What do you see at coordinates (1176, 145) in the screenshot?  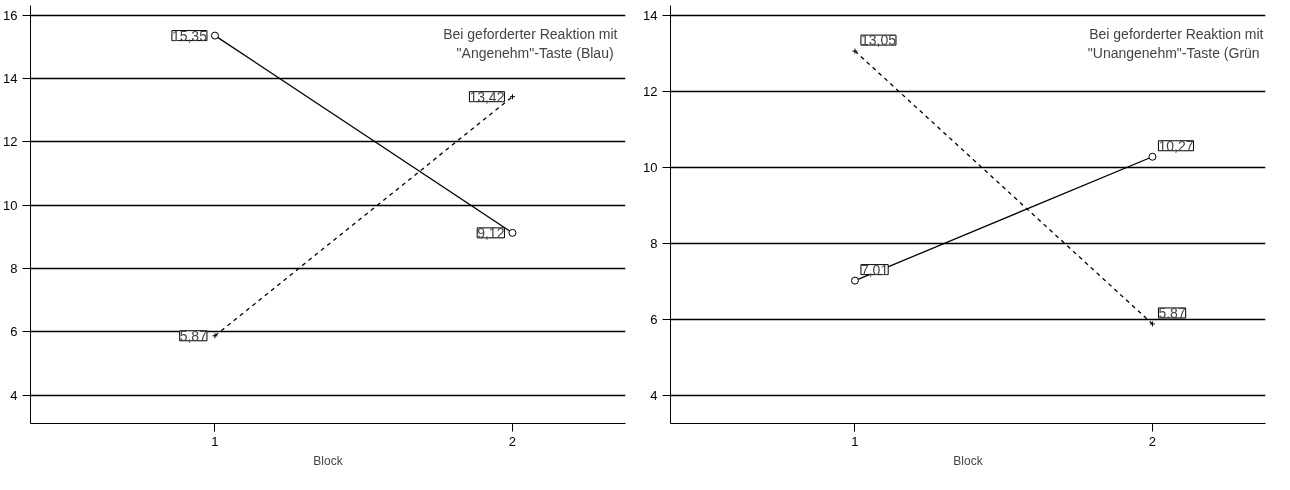 I see `data-label: 10,27` at bounding box center [1176, 145].